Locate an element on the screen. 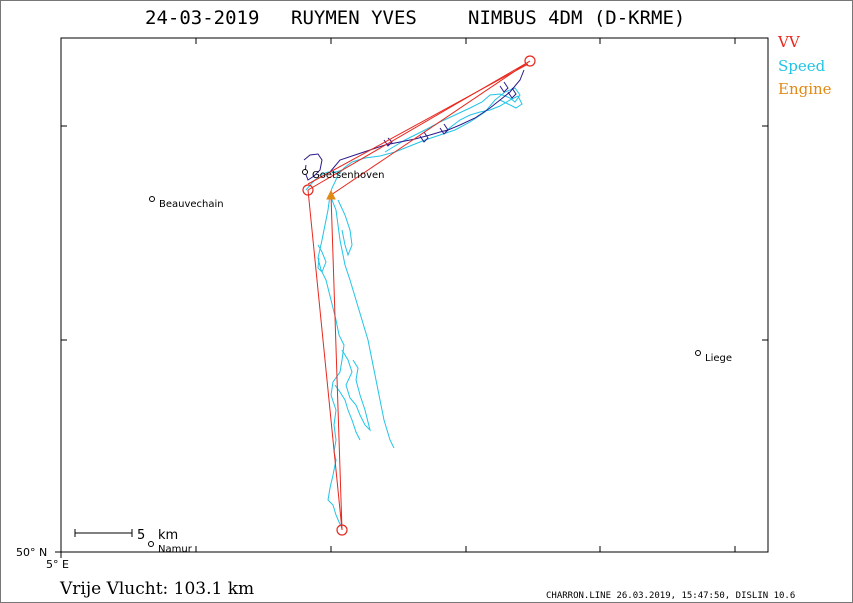 The width and height of the screenshot is (853, 603). place-label: Namur is located at coordinates (175, 549).